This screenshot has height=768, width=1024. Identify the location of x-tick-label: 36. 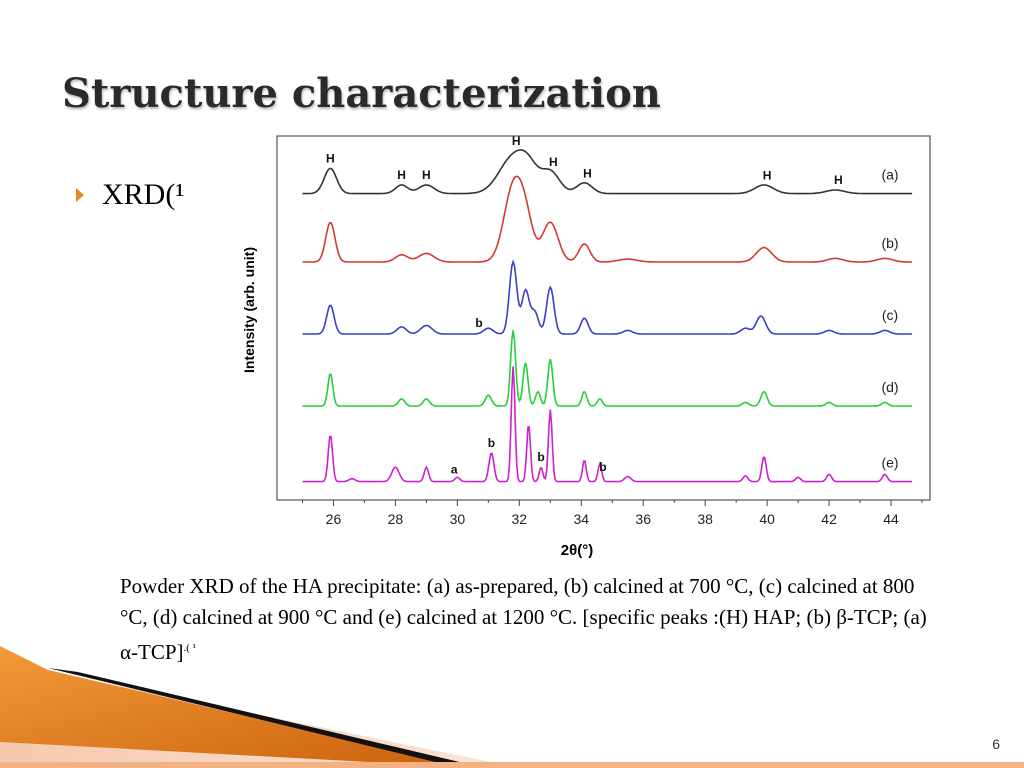
(643, 519).